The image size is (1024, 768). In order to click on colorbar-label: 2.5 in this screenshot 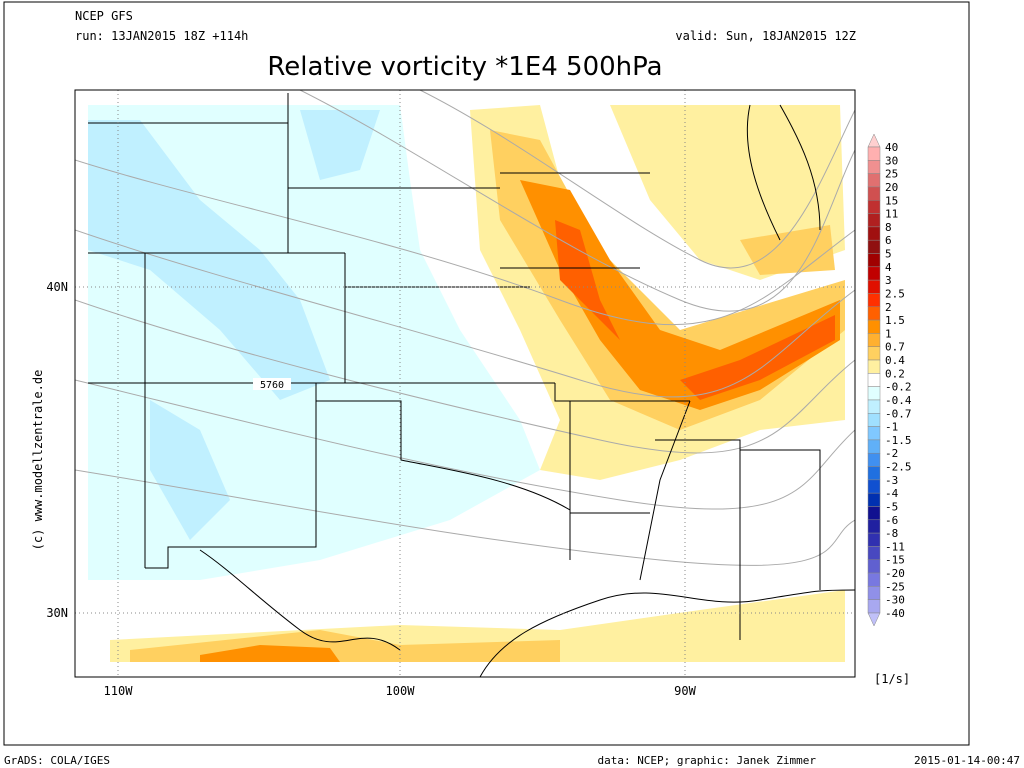, I will do `click(895, 293)`.